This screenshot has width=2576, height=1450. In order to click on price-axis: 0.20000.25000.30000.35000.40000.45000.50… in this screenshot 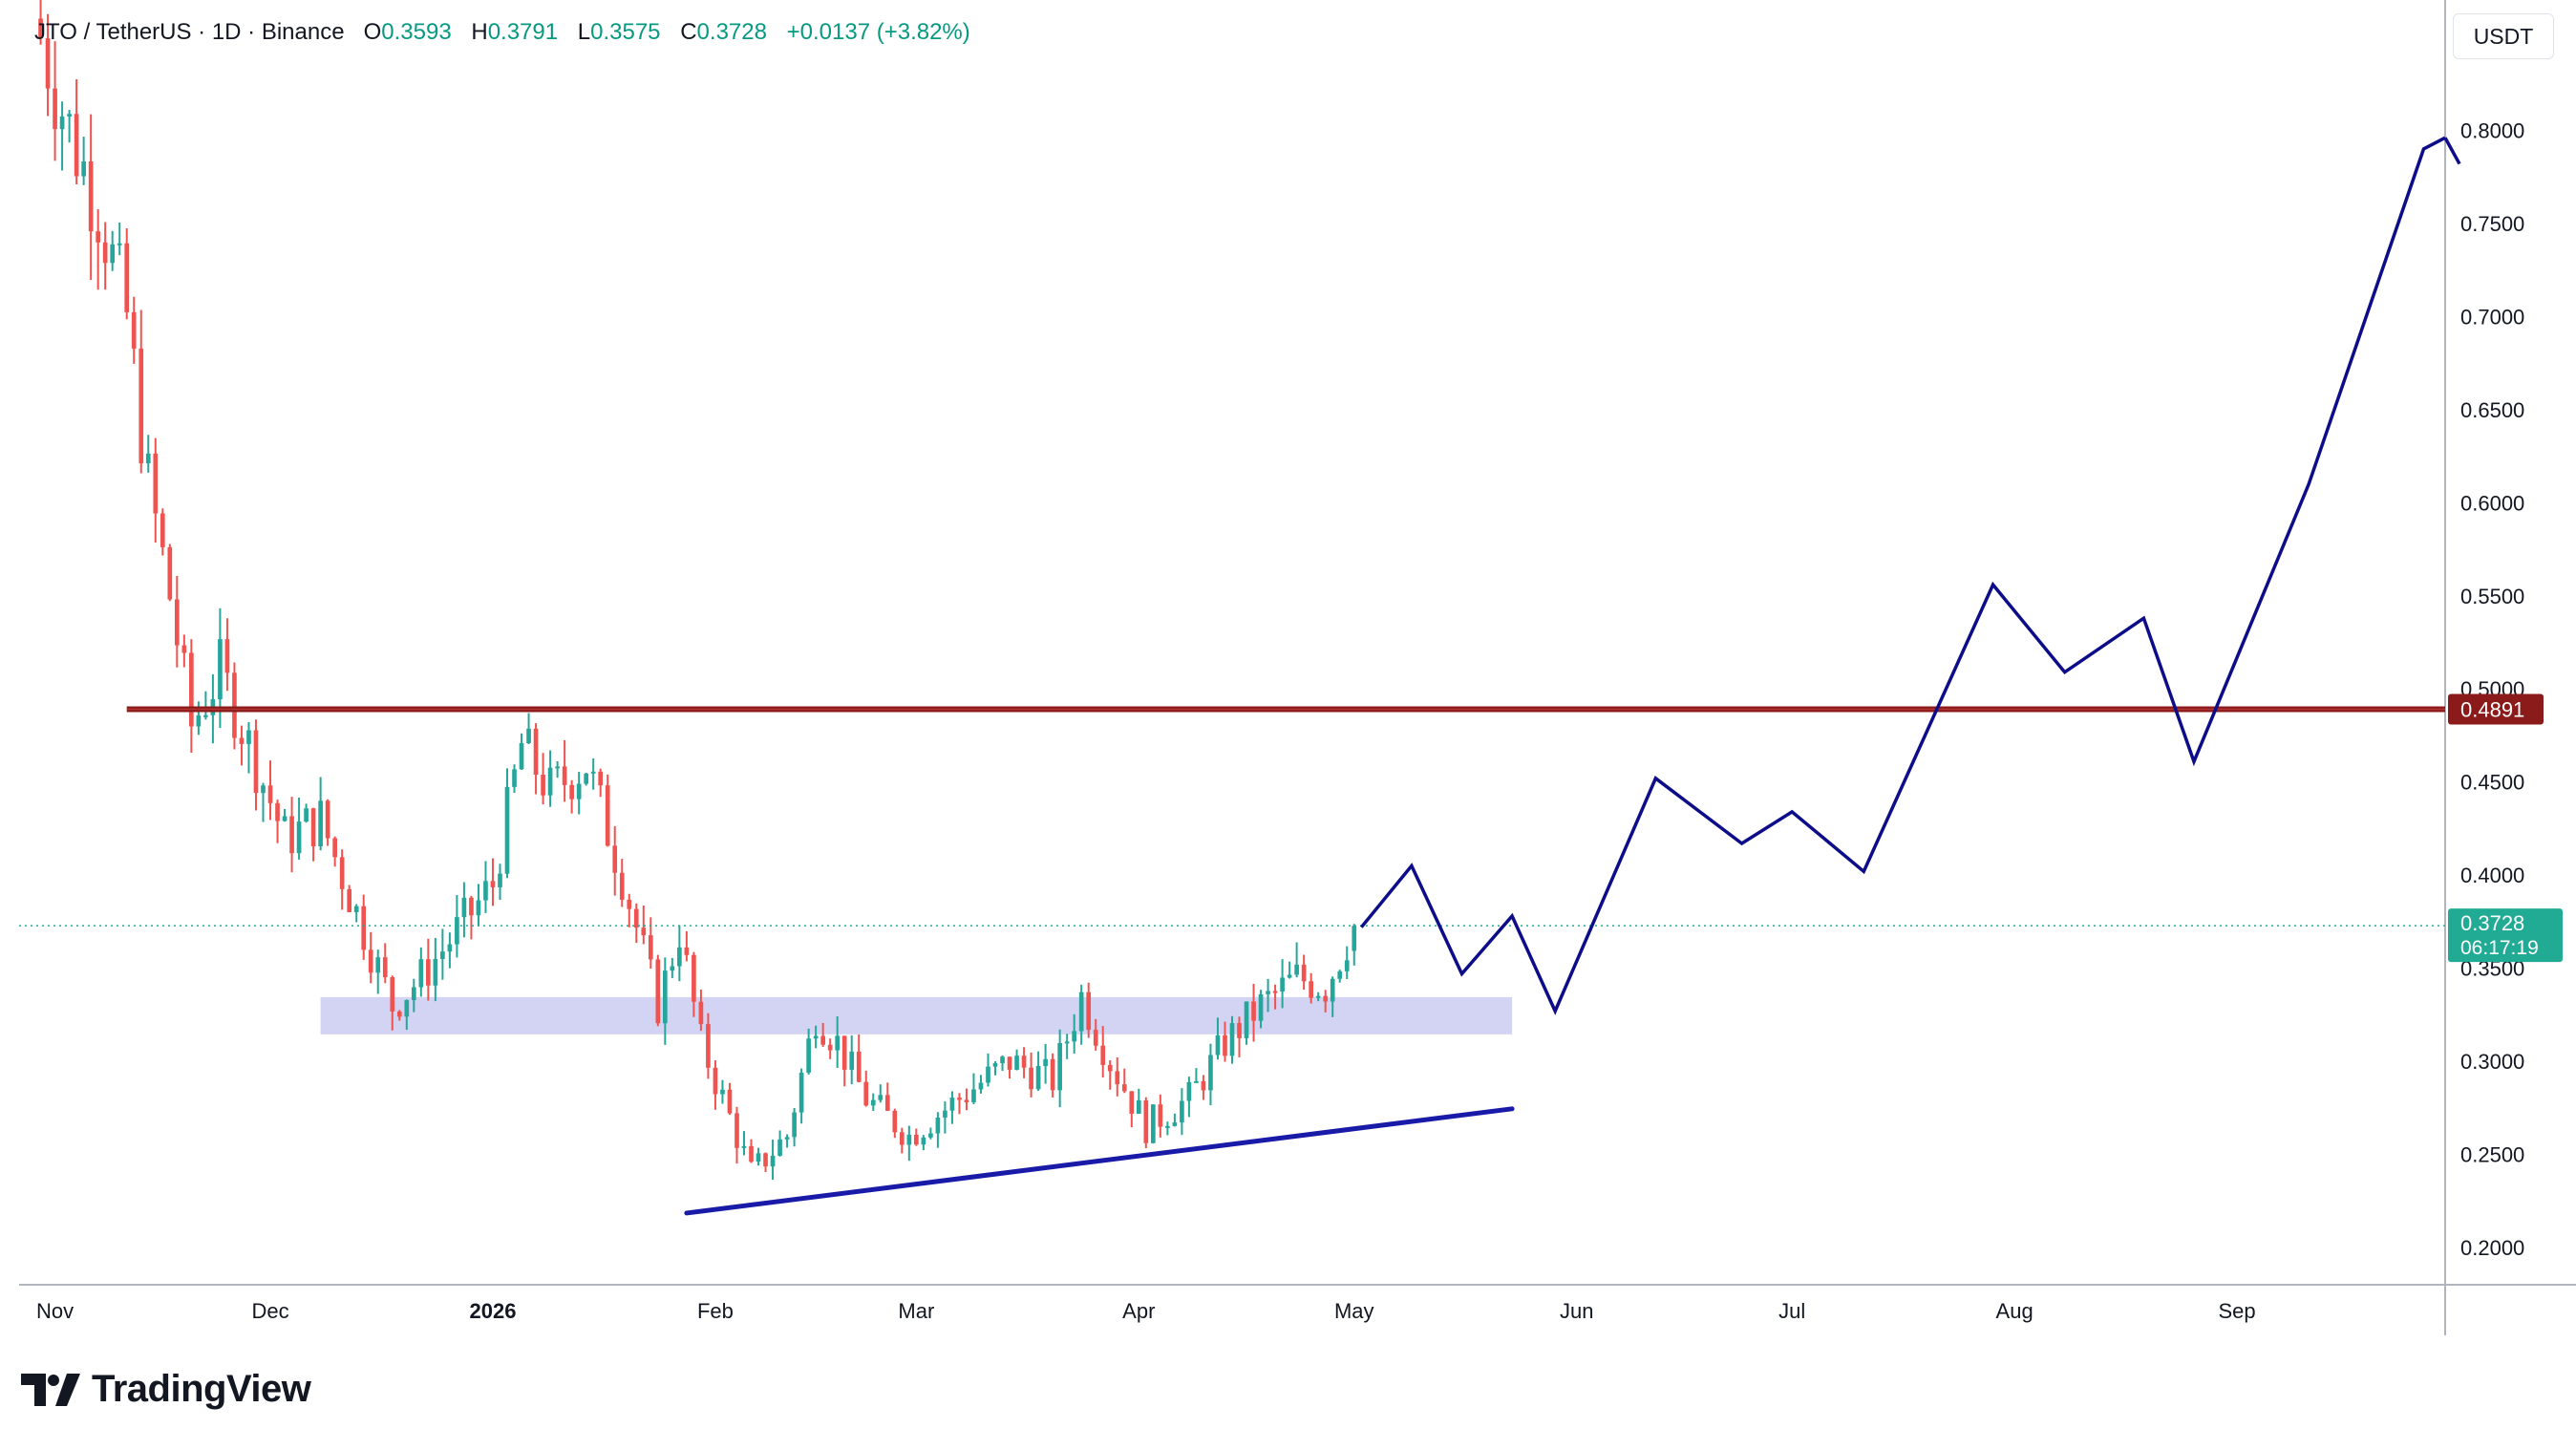, I will do `click(2505, 689)`.